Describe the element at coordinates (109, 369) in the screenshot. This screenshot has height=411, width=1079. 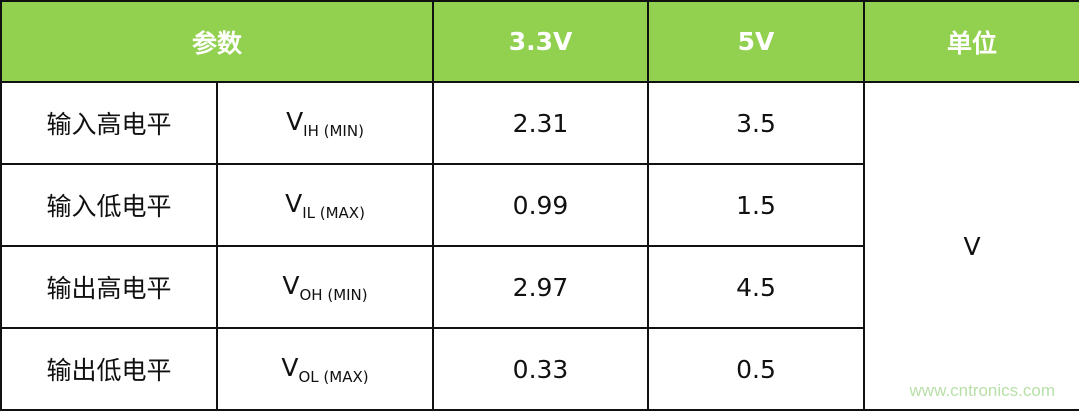
I see `param-name: 输出低电平` at that location.